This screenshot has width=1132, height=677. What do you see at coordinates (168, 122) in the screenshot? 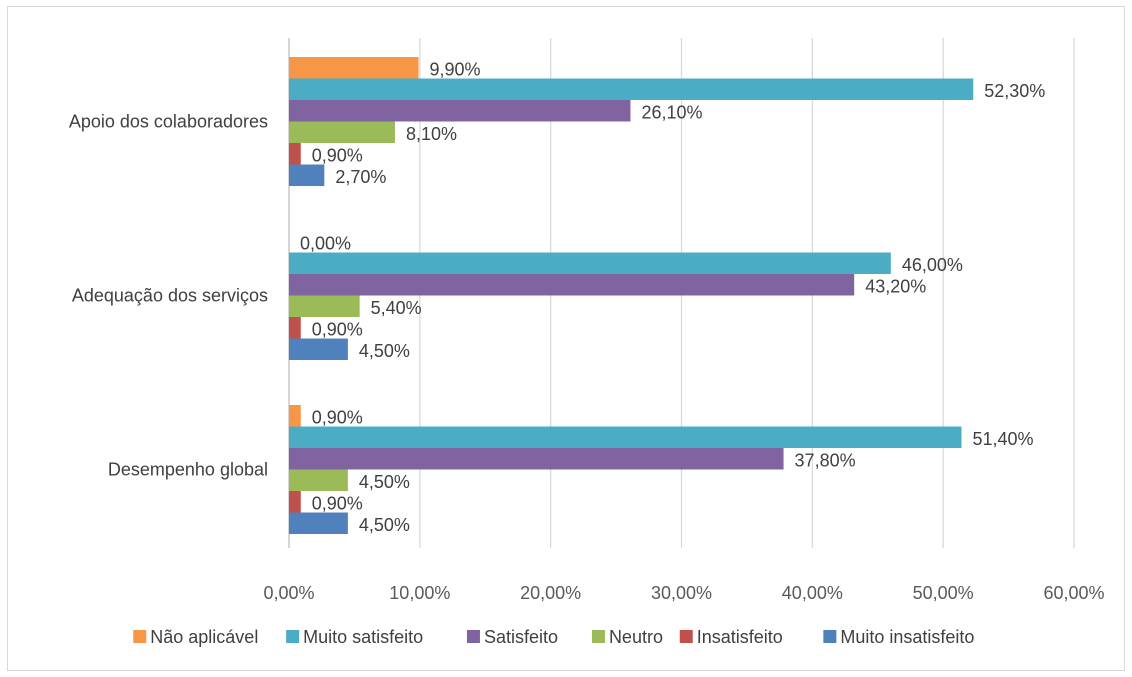
I see `category-label: Apoio dos colaboradores` at bounding box center [168, 122].